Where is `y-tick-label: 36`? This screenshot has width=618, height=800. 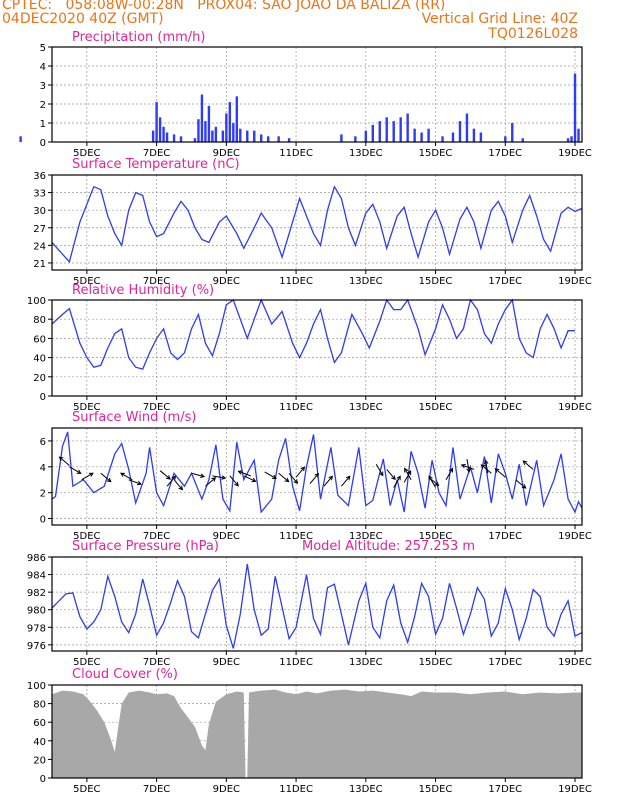
y-tick-label: 36 is located at coordinates (39, 176).